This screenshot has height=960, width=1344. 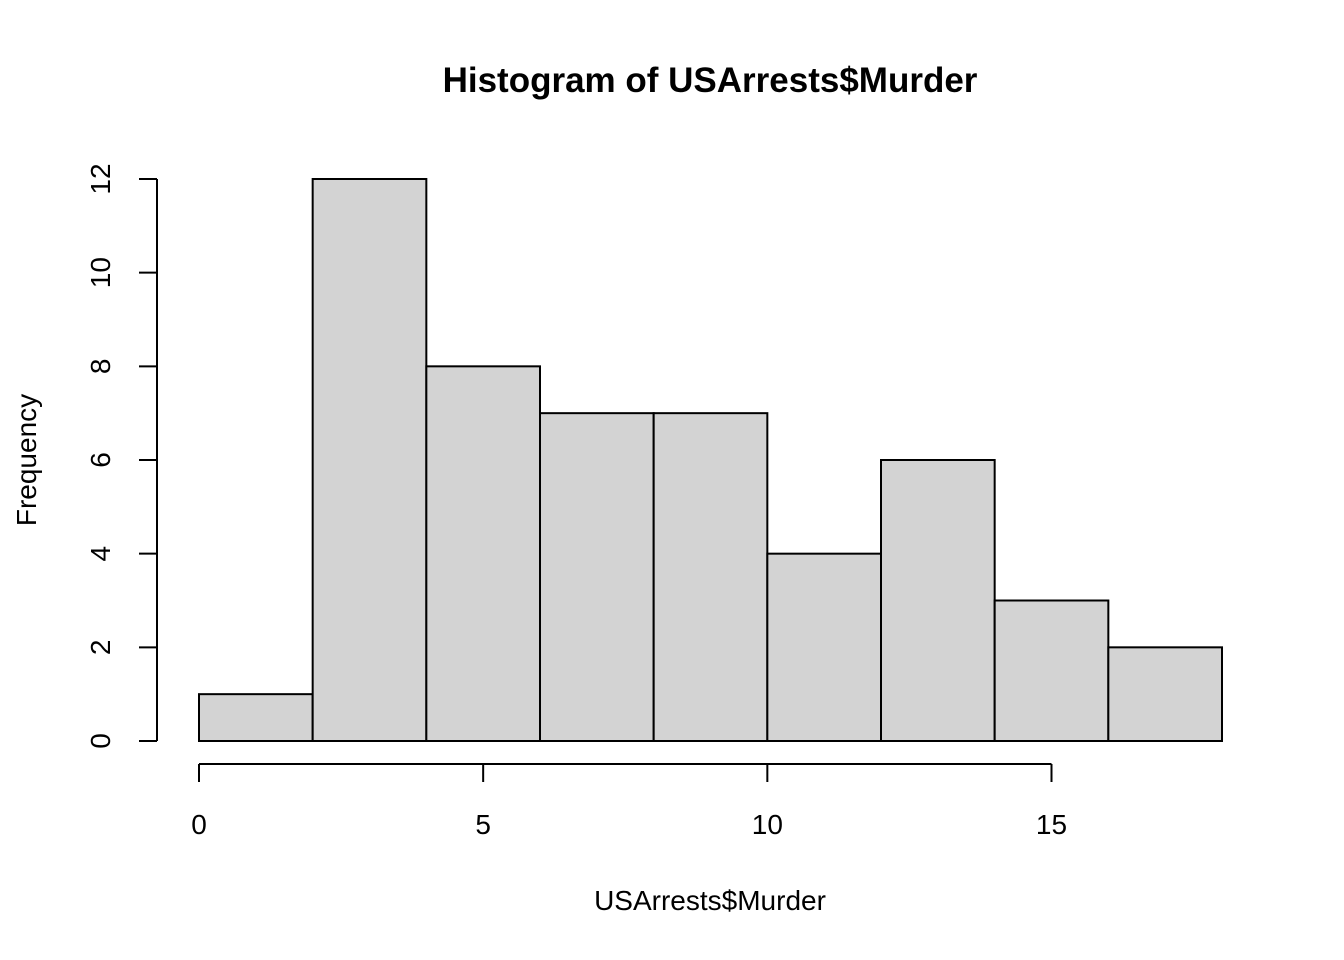 I want to click on y-tick-label: 12, so click(x=100, y=178).